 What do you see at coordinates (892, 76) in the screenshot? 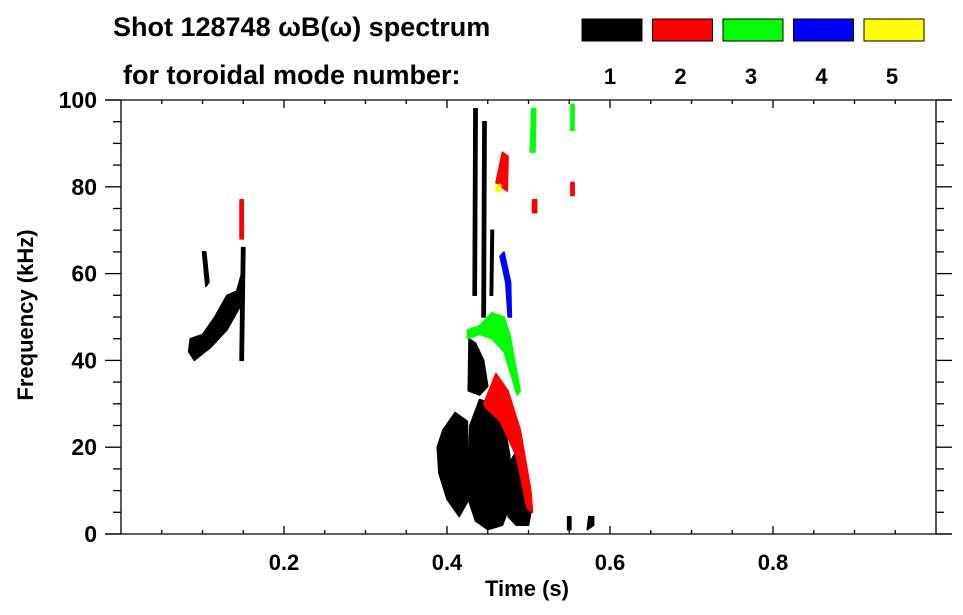
I see `legend-label-mode-5: 5` at bounding box center [892, 76].